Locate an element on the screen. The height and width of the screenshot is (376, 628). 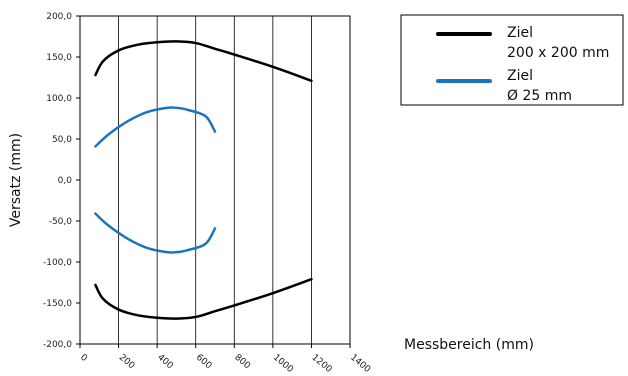
y-tick-label: -50,0 is located at coordinates (61, 222).